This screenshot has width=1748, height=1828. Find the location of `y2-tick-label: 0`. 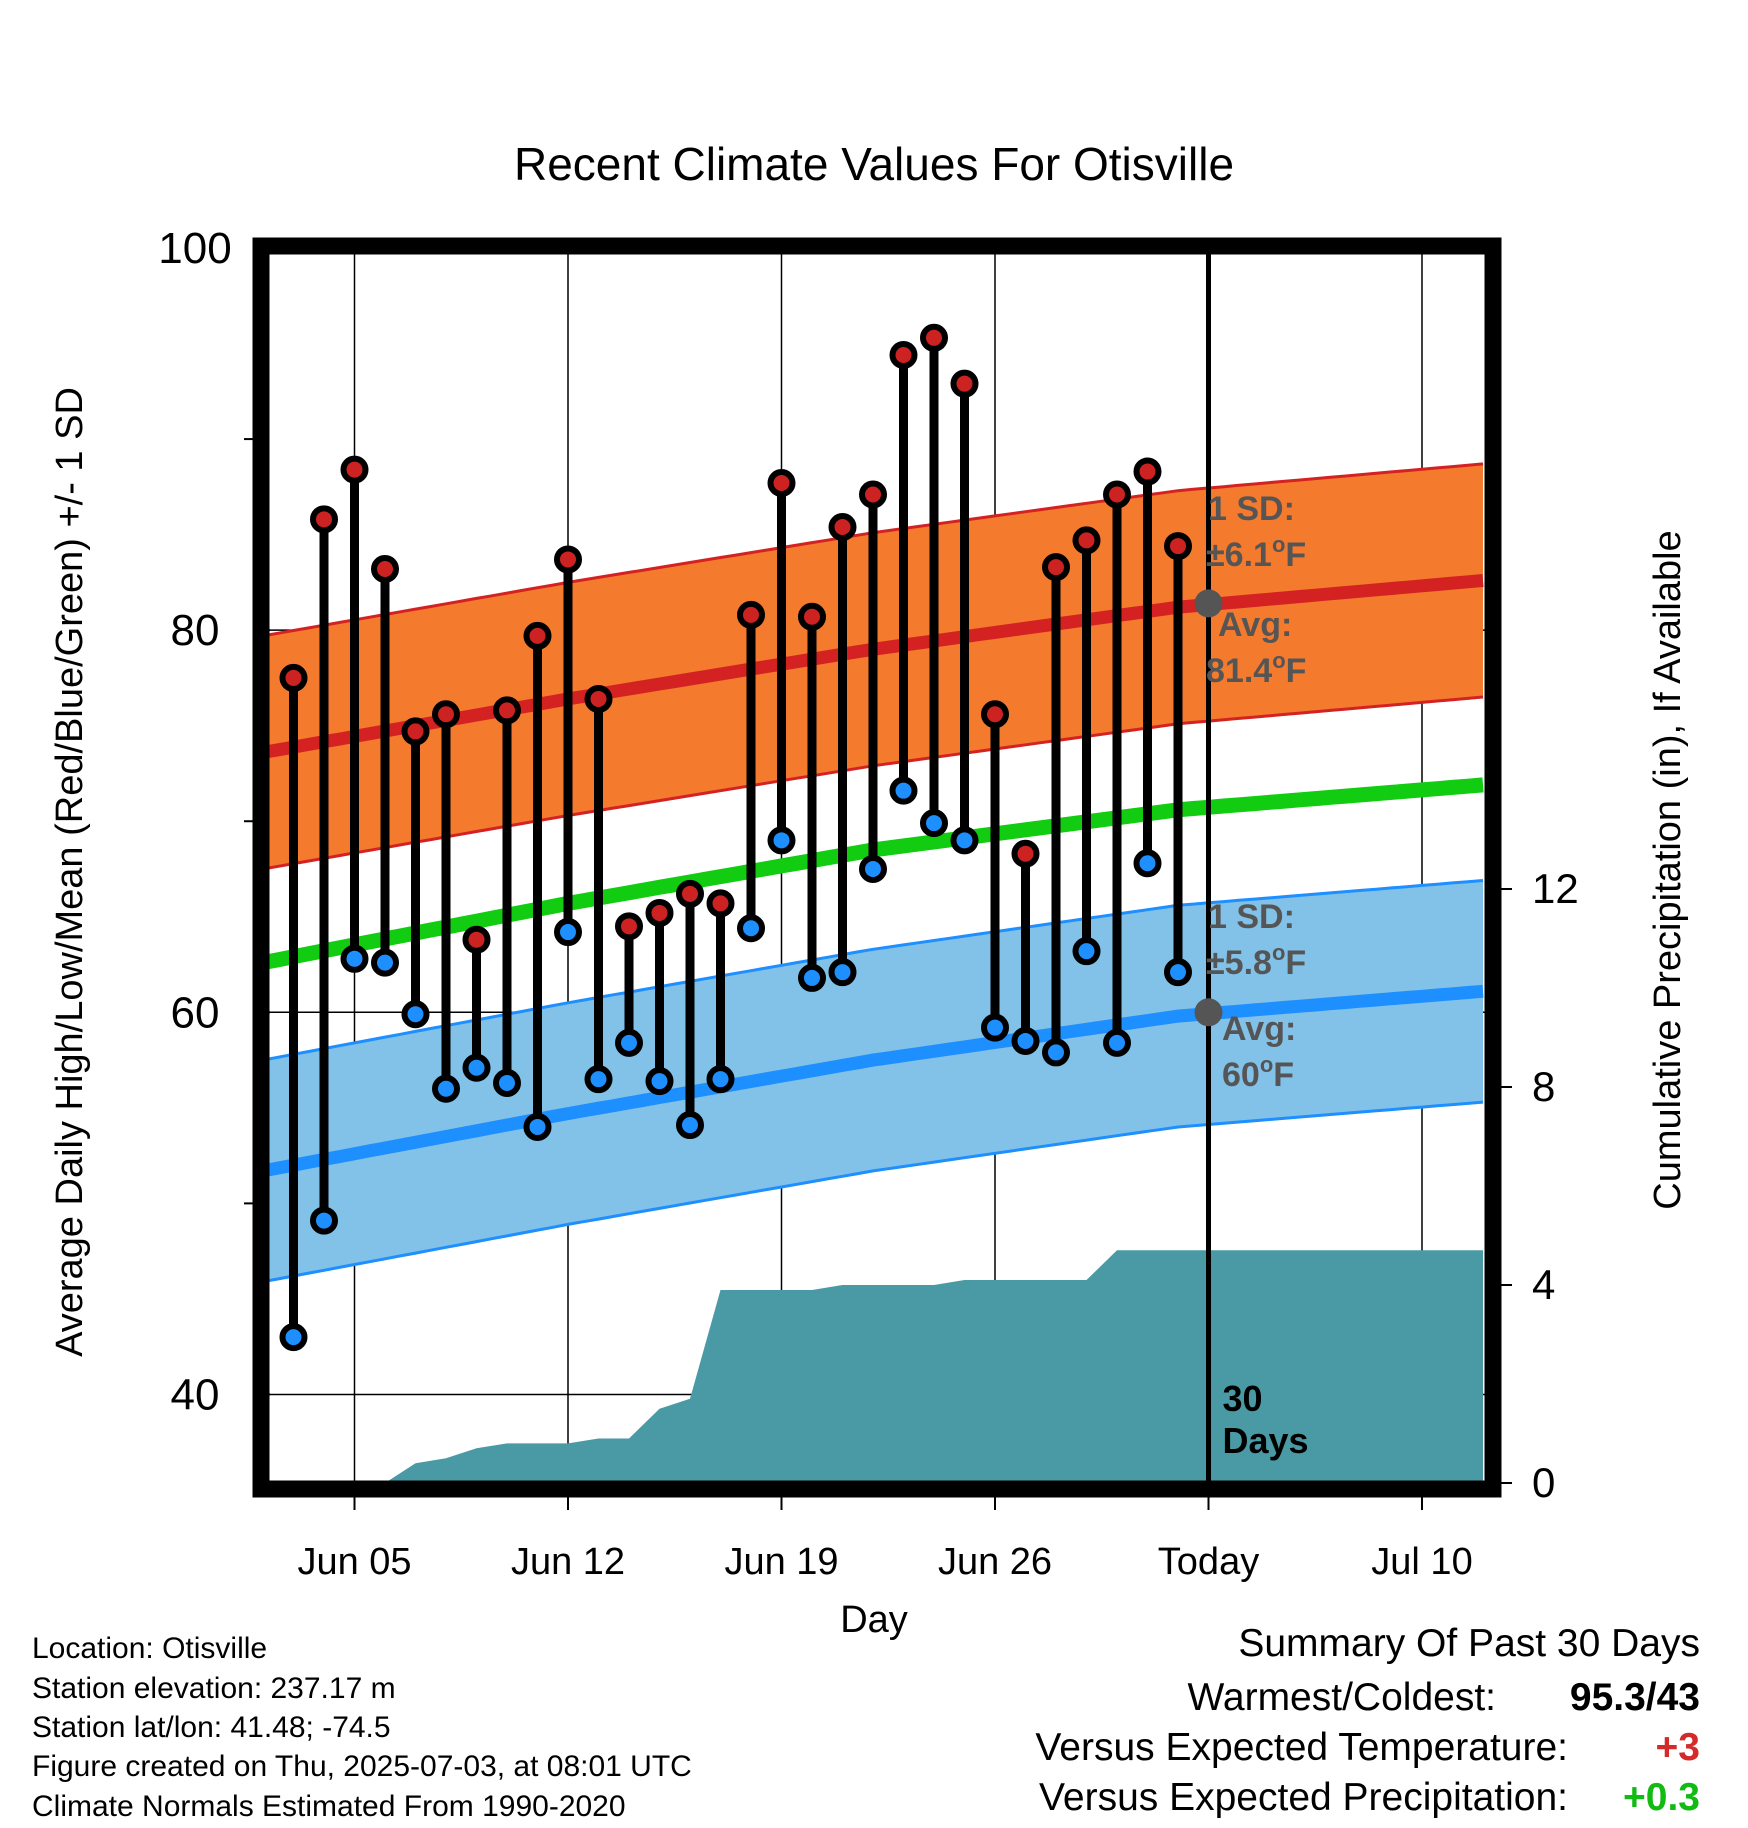

y2-tick-label: 0 is located at coordinates (1543, 1482).